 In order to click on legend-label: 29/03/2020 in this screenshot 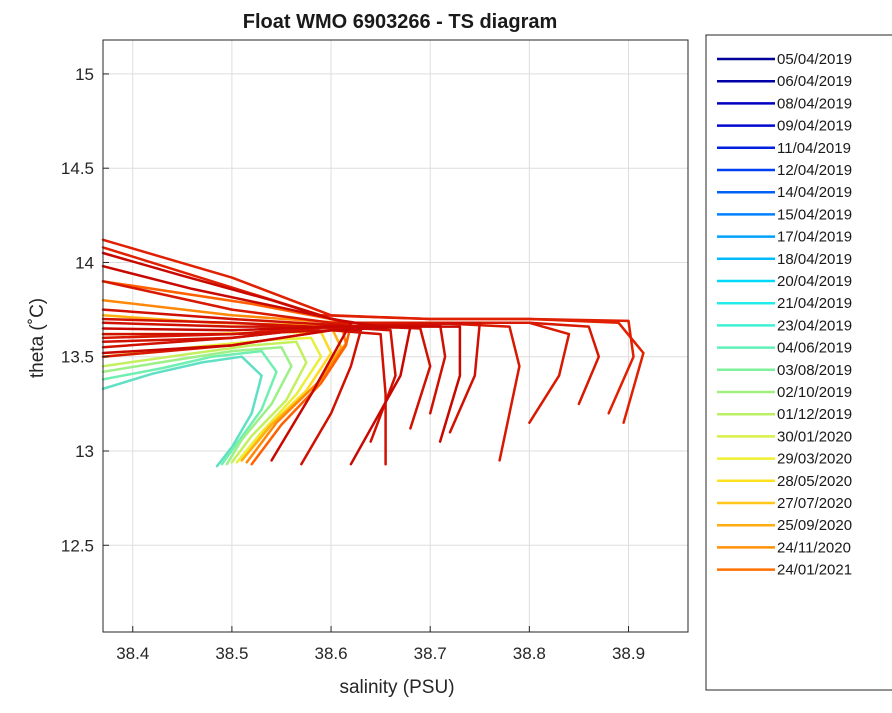, I will do `click(814, 459)`.